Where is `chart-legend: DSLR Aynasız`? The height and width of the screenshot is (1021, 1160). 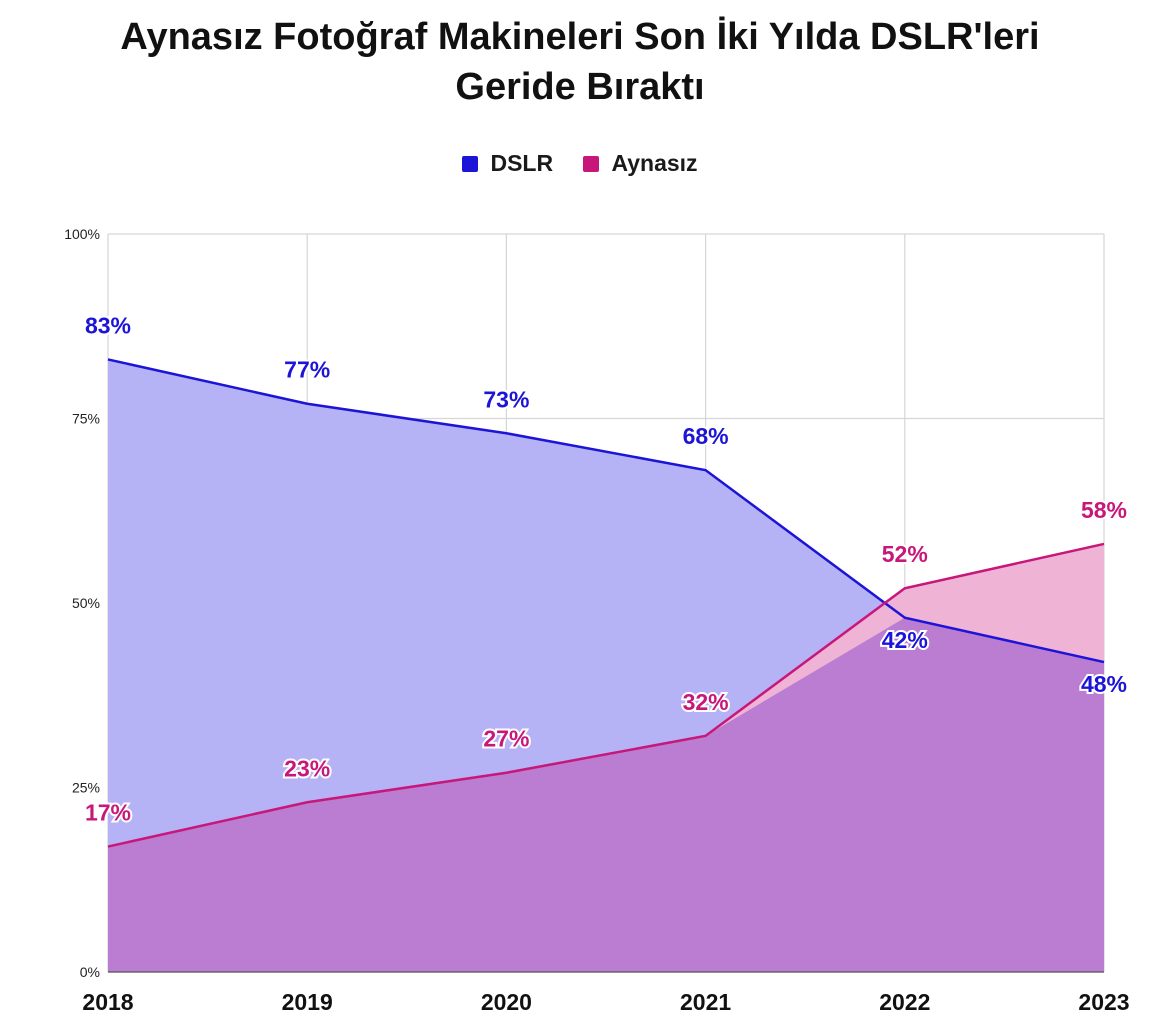 chart-legend: DSLR Aynasız is located at coordinates (580, 164).